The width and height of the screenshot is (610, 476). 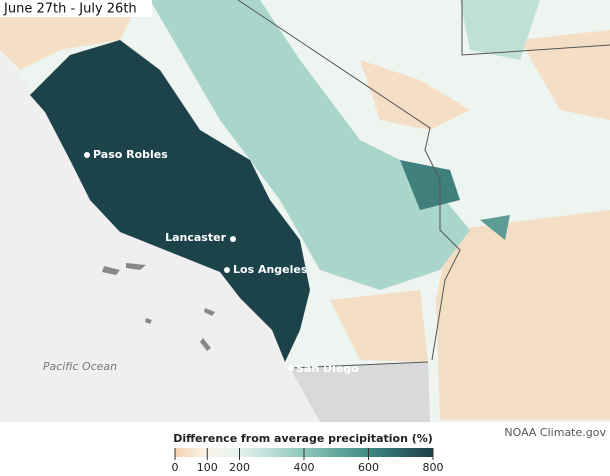 What do you see at coordinates (80, 366) in the screenshot?
I see `ocean-label: Pacific Ocean` at bounding box center [80, 366].